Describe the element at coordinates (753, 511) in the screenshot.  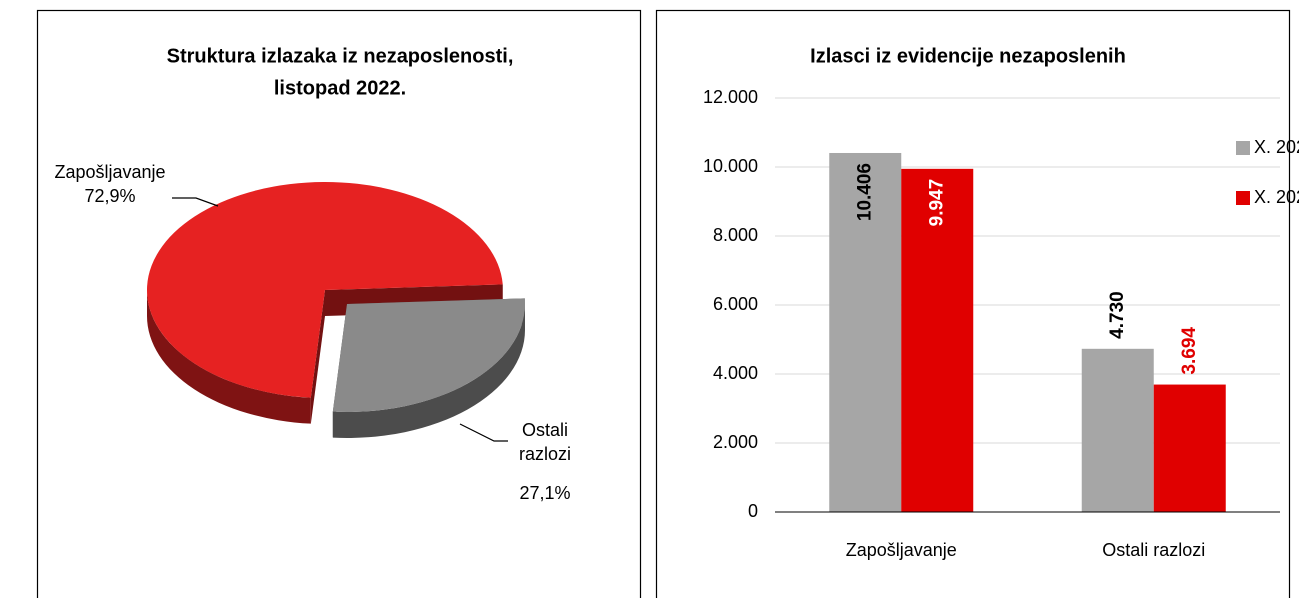
I see `y-tick-label: 0` at that location.